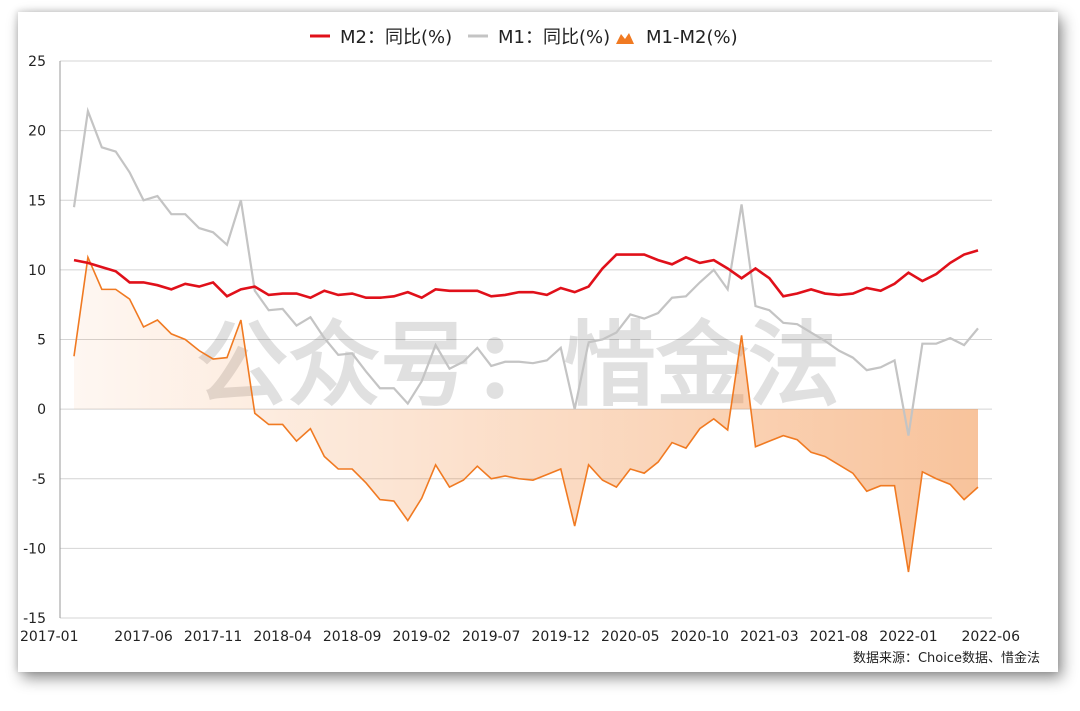 The image size is (1080, 711). Describe the element at coordinates (41, 410) in the screenshot. I see `y-tick-label: 0` at that location.